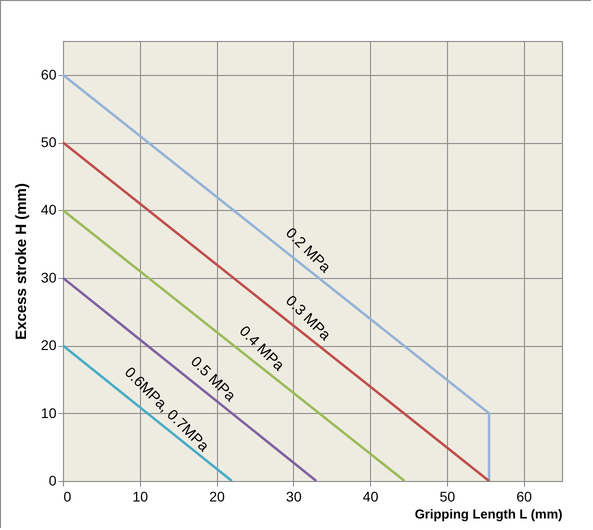  I want to click on x-tick-label: 20, so click(217, 496).